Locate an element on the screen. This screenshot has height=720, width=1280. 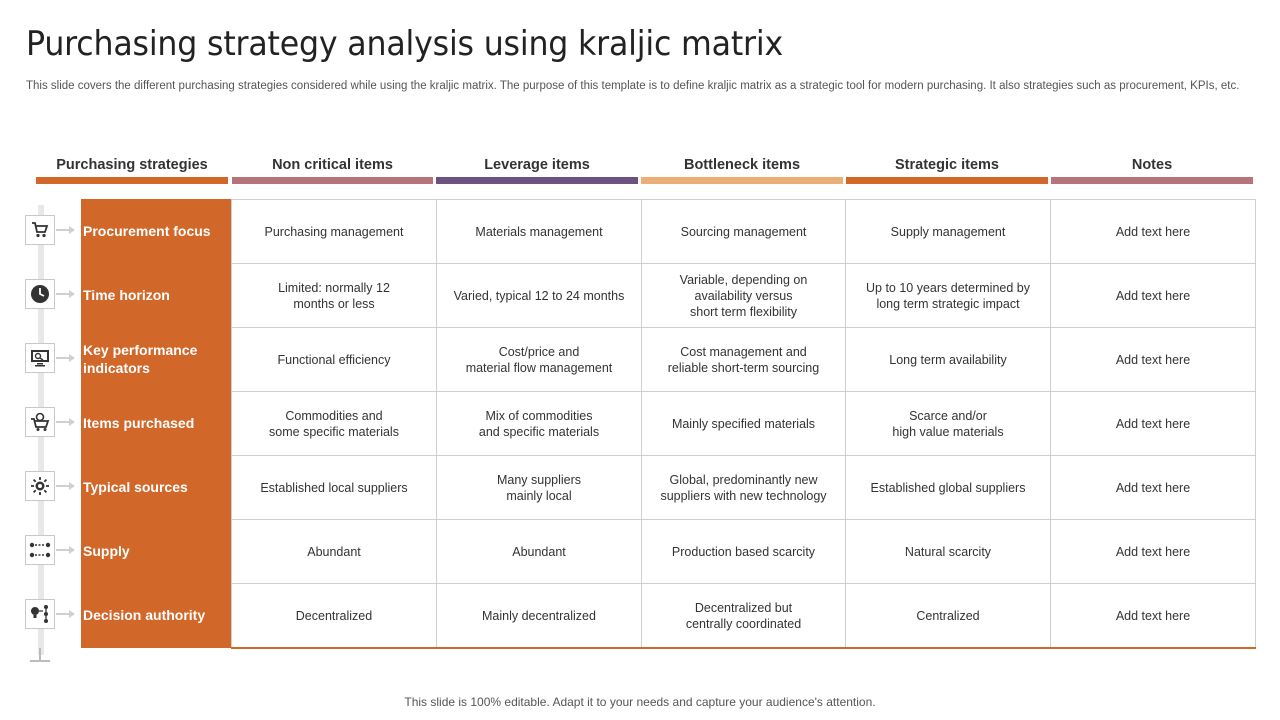
strategy-column is located at coordinates (156, 423).